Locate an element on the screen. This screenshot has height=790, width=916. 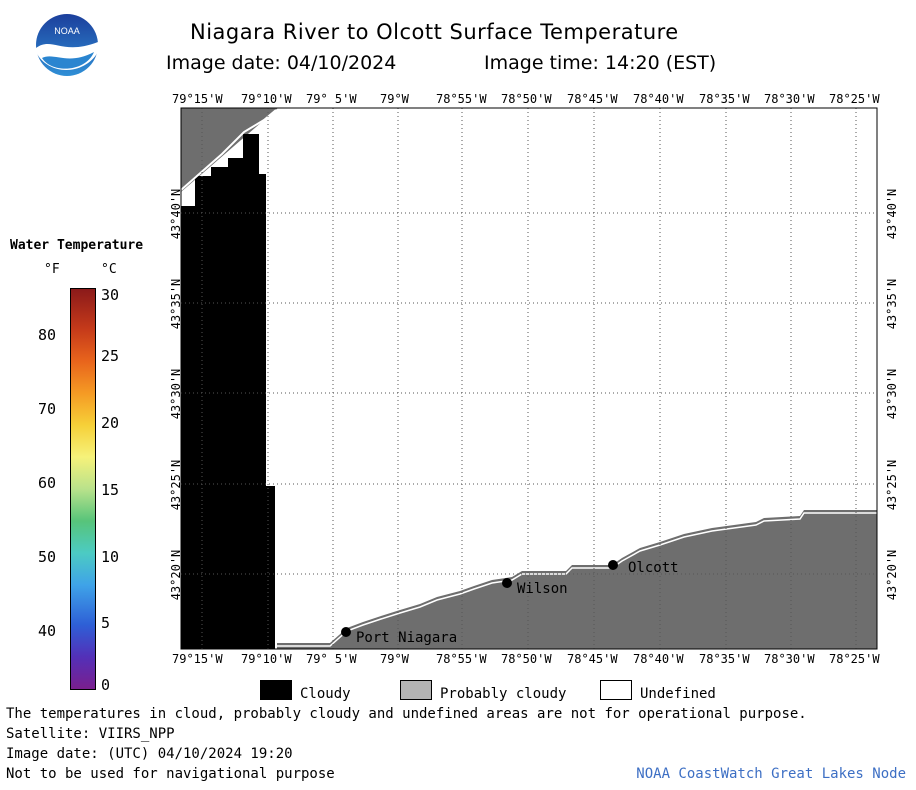
probably-cloudy-lake is located at coordinates (577, 579).